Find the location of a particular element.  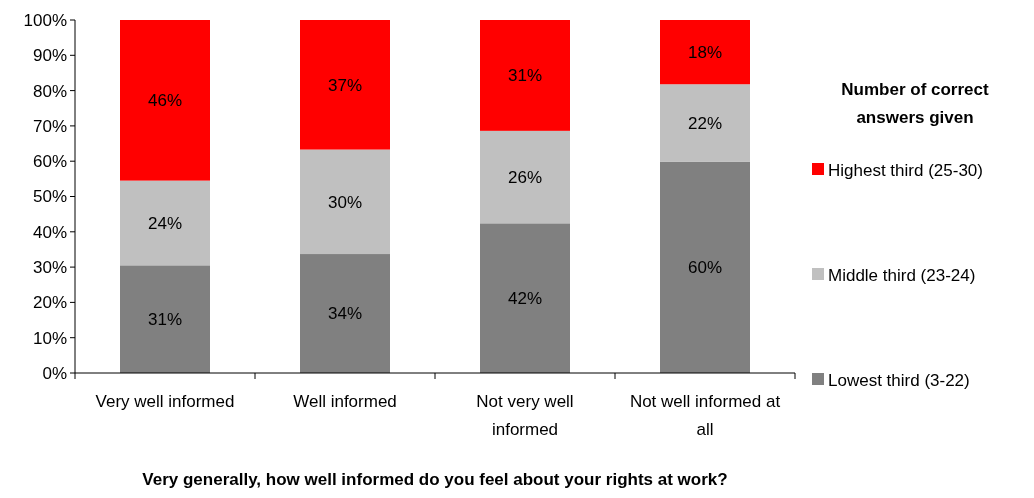

data-label: 24% is located at coordinates (165, 223).